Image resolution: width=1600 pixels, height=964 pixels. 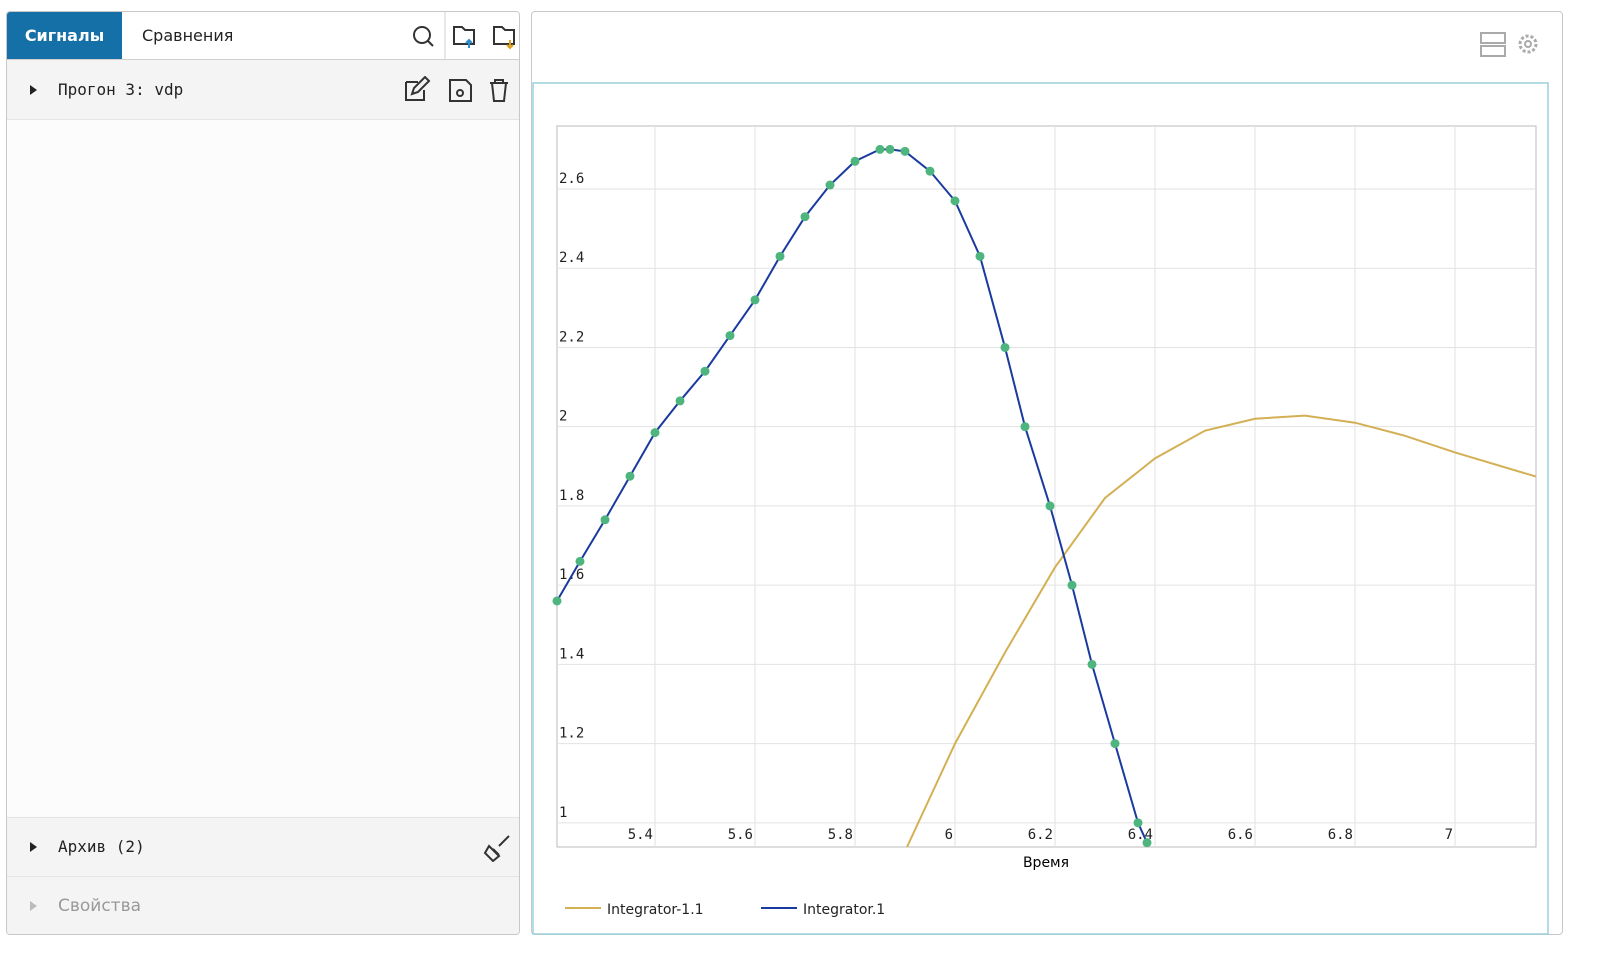 I want to click on properties-row: Свойства, so click(x=263, y=905).